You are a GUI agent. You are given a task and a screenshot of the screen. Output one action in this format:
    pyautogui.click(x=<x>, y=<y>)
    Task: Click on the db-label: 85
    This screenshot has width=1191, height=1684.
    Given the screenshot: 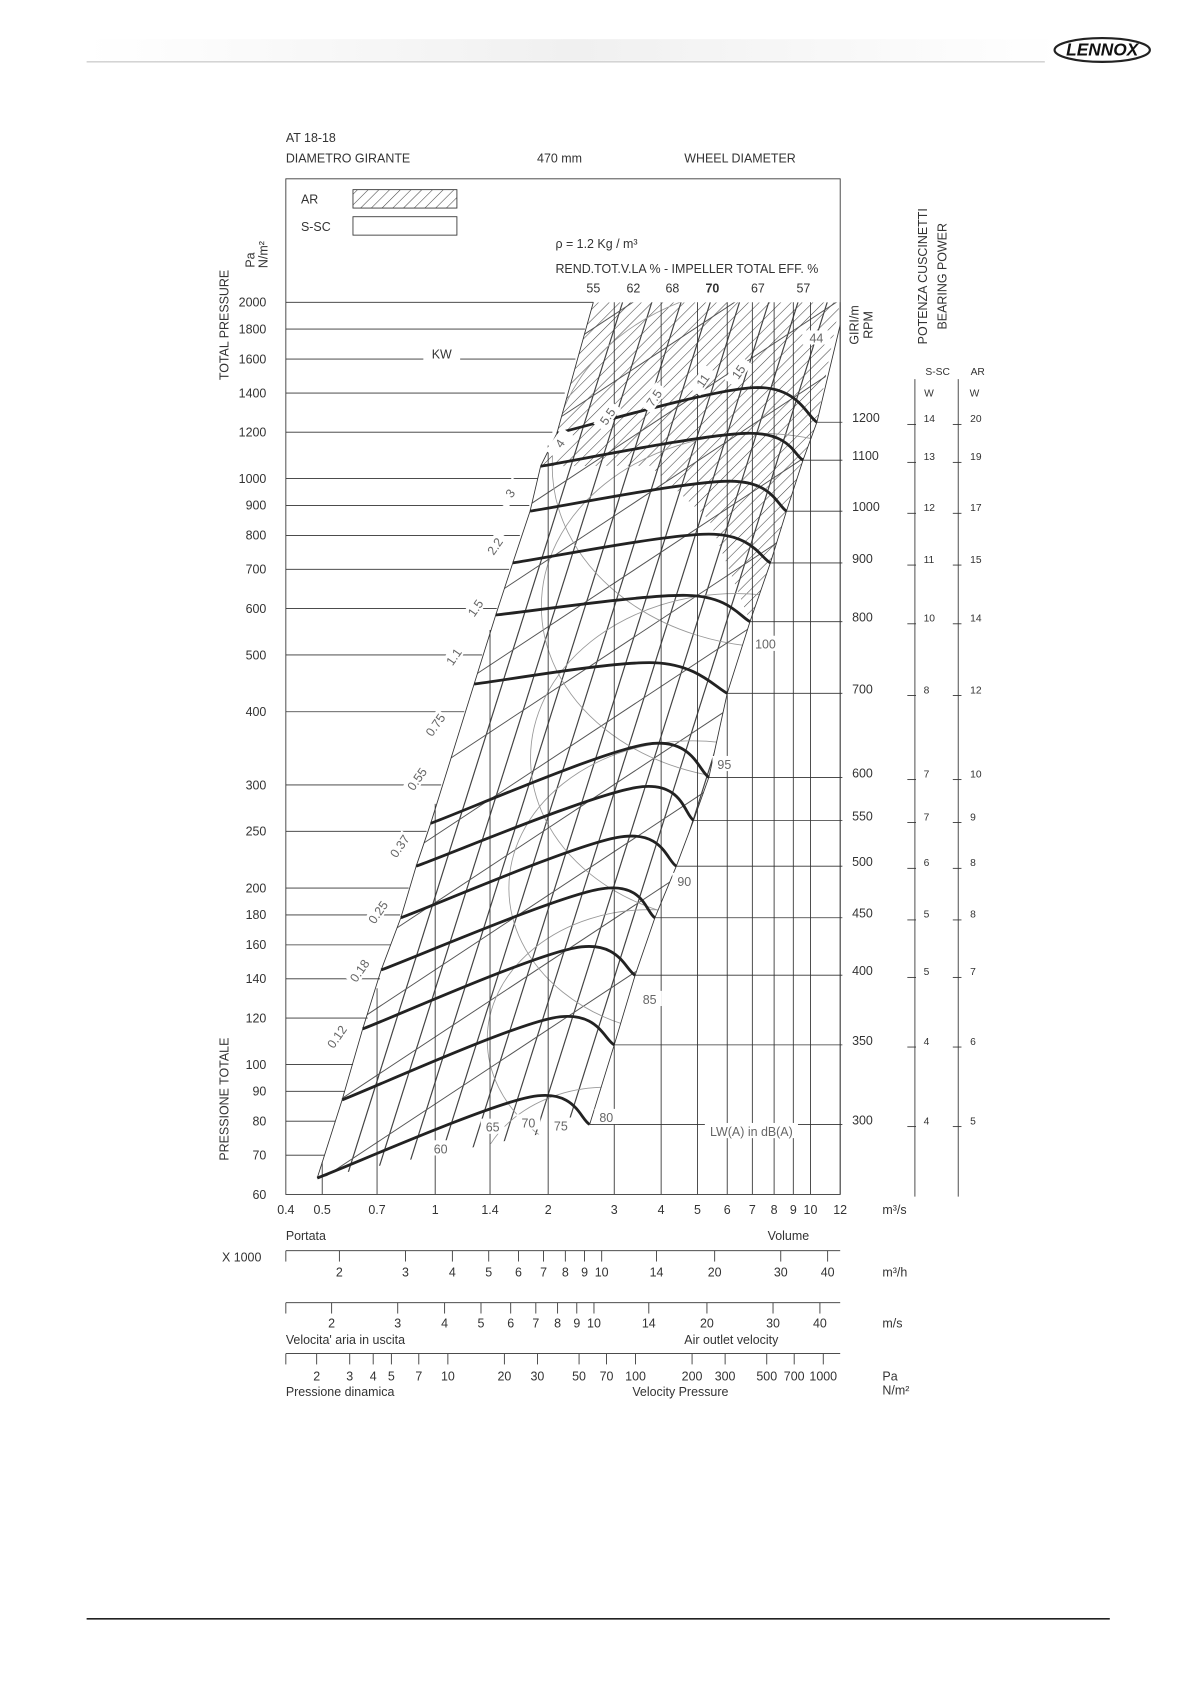 What is the action you would take?
    pyautogui.click(x=650, y=1000)
    